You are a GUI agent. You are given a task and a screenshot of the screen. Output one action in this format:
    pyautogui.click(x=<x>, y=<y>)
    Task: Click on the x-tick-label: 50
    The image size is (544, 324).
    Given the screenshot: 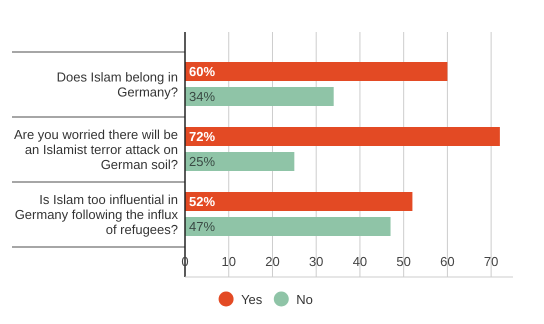 What is the action you would take?
    pyautogui.click(x=403, y=261)
    